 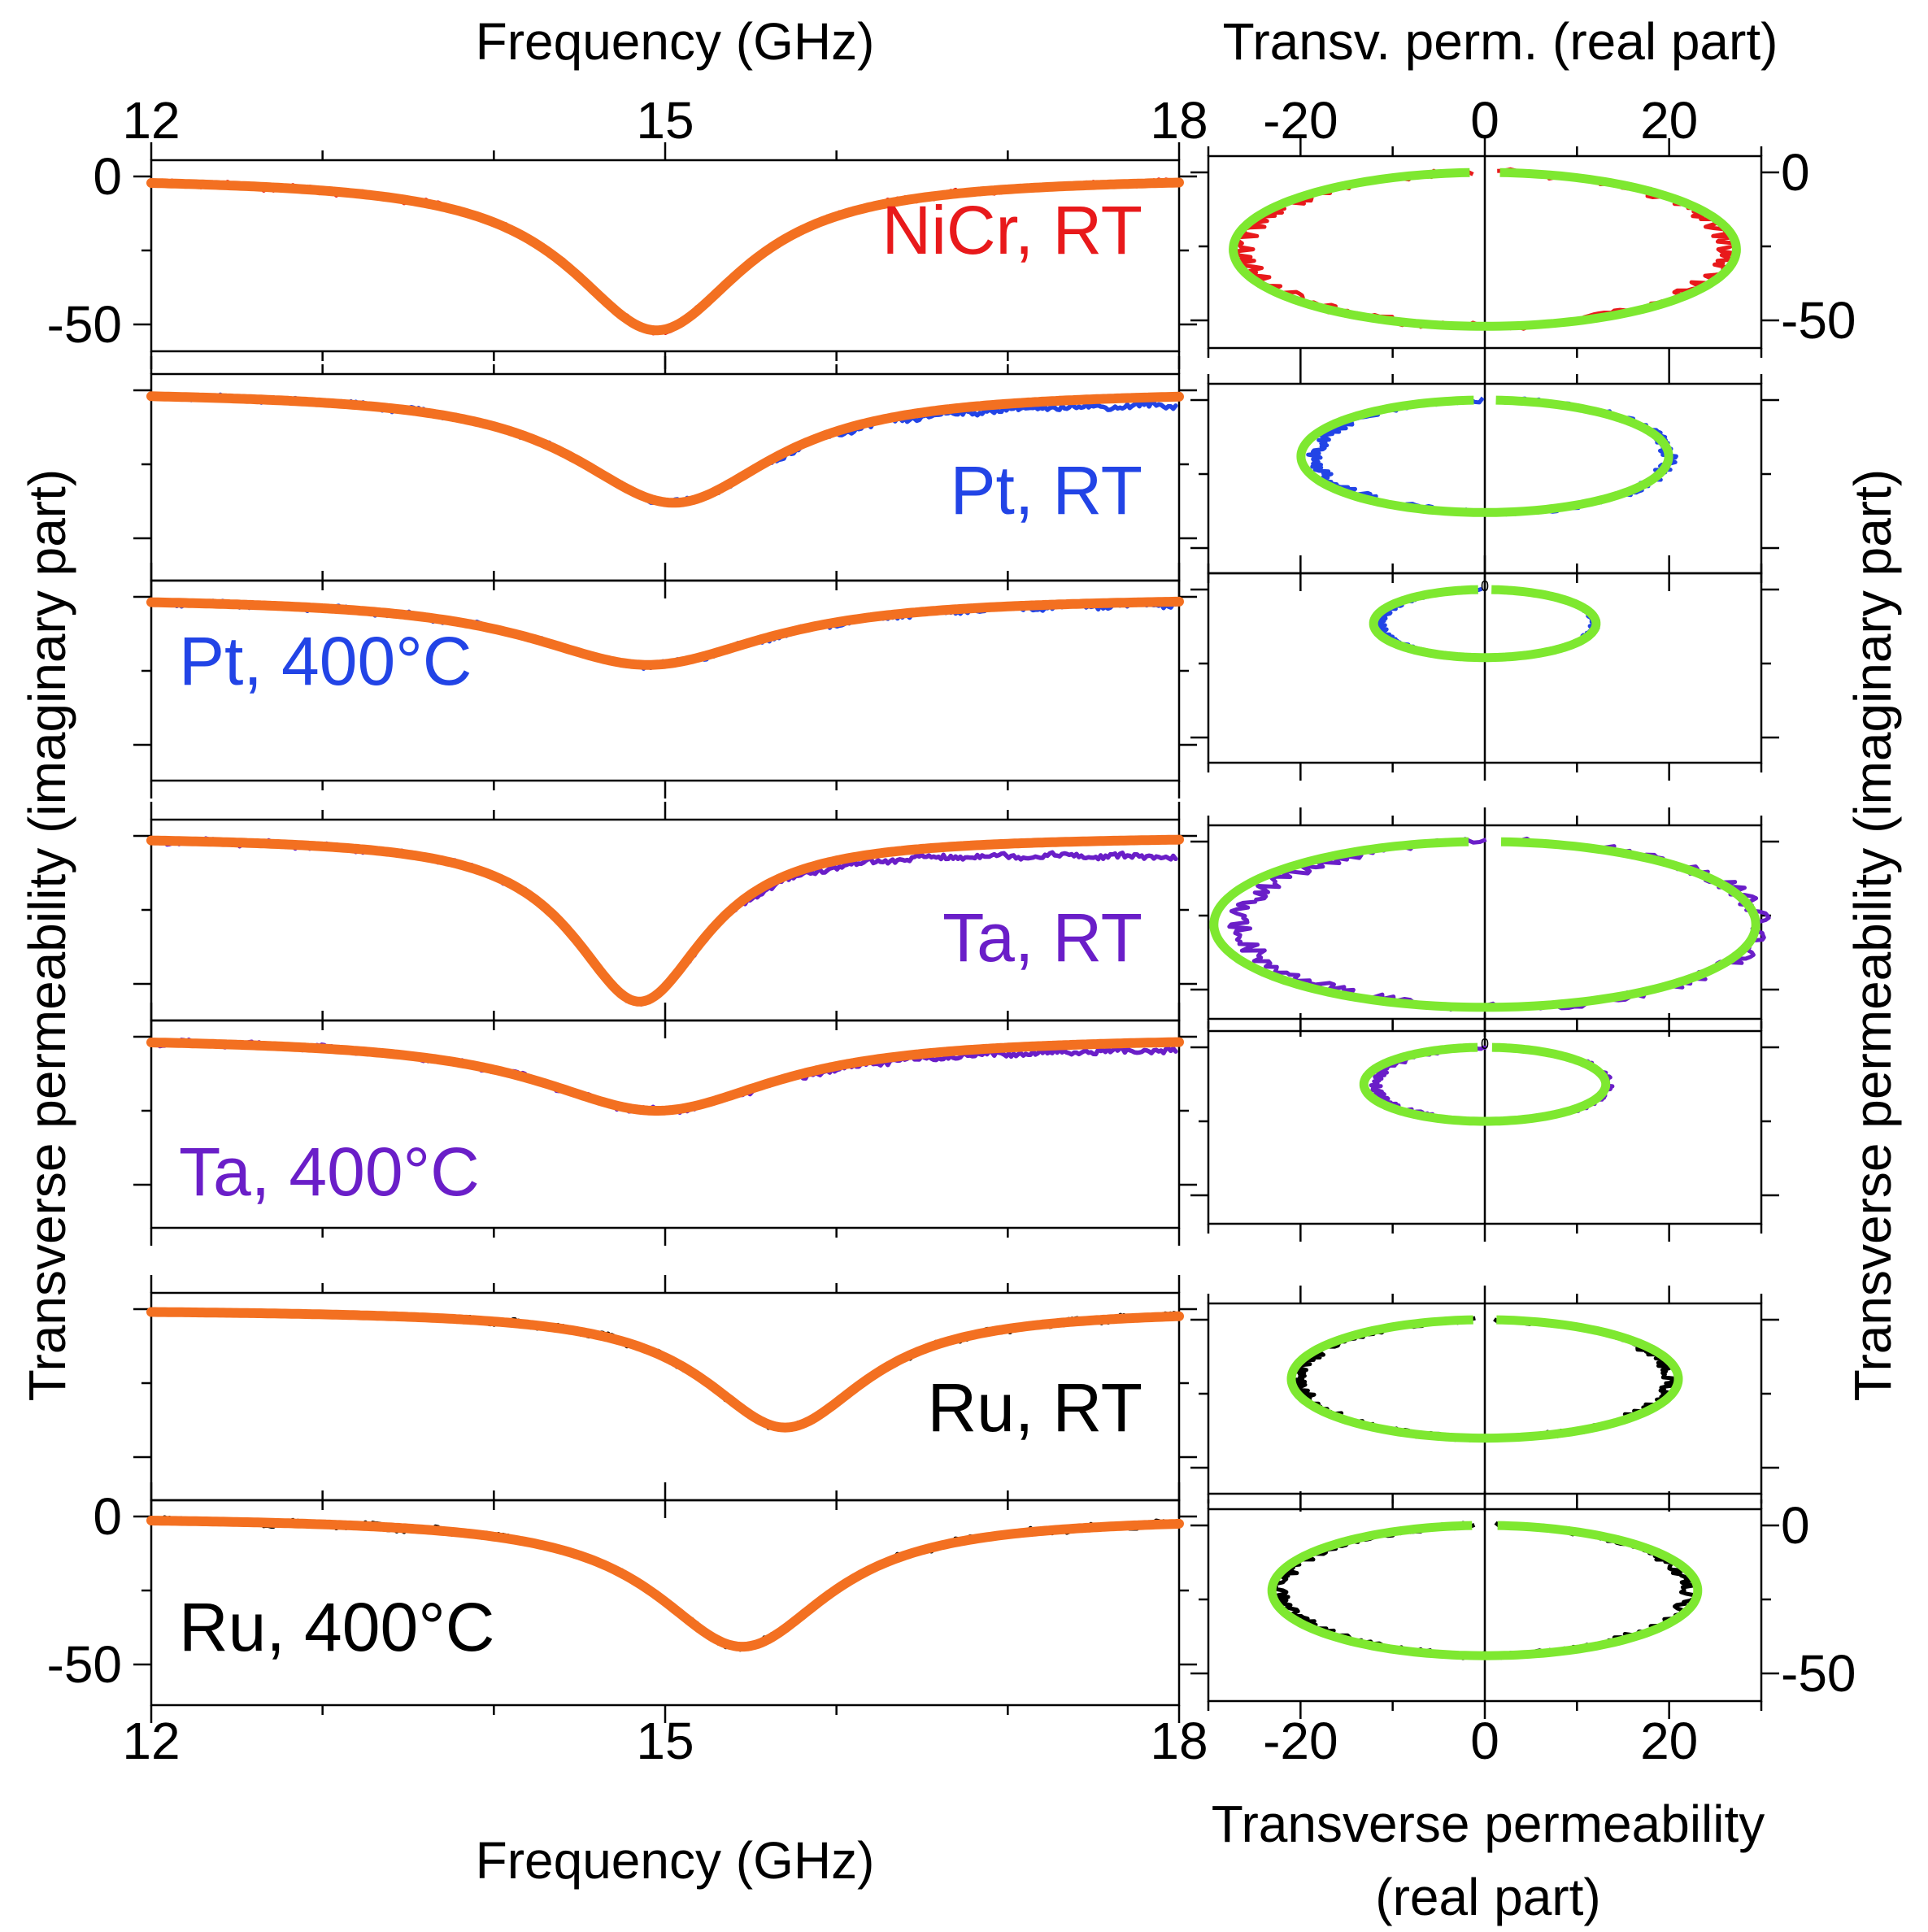 What do you see at coordinates (1047, 490) in the screenshot?
I see `sample-label: Pt, RT` at bounding box center [1047, 490].